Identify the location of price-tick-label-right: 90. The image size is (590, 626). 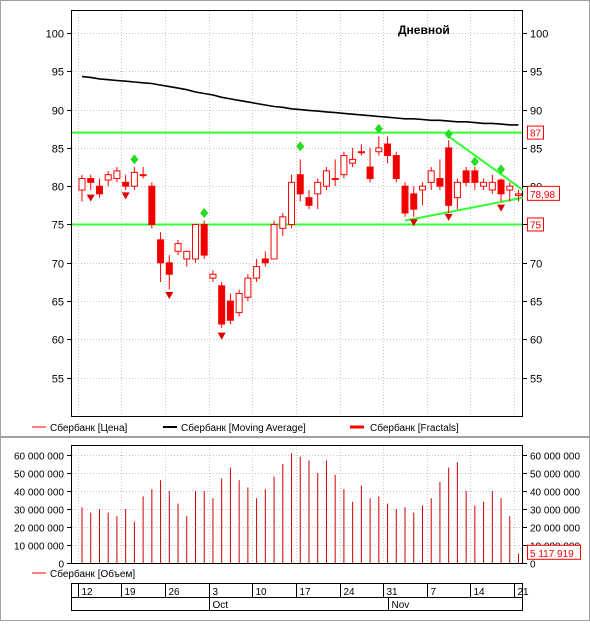
(536, 112).